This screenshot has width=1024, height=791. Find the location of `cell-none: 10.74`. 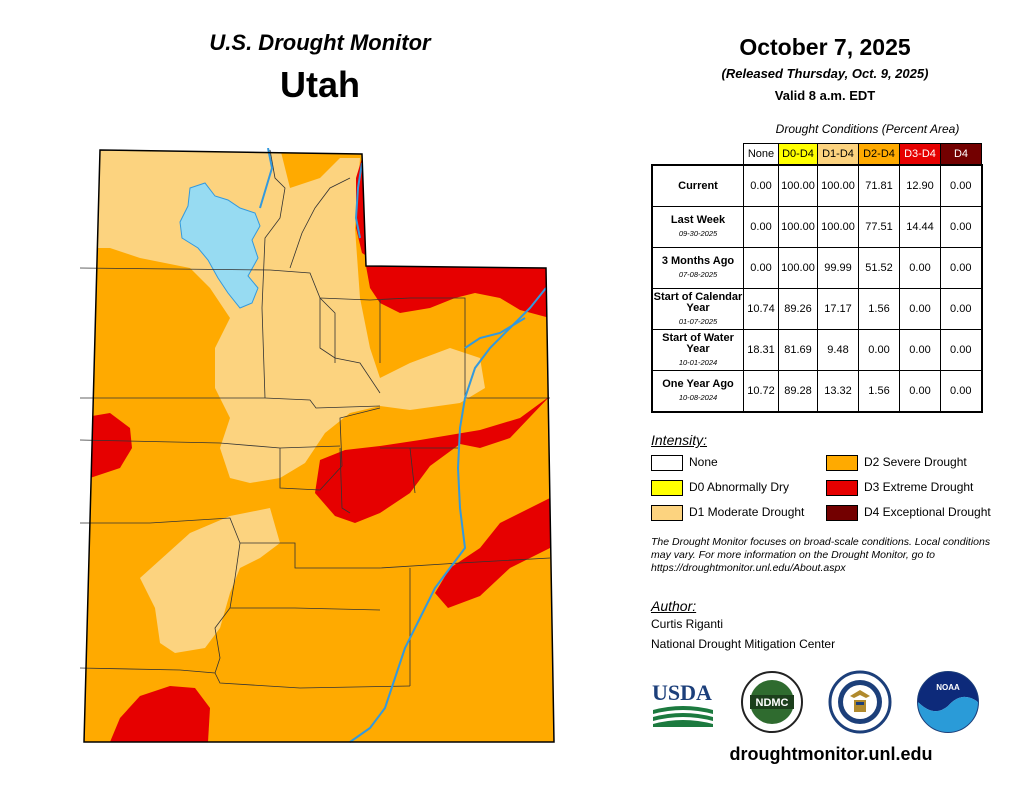

cell-none: 10.74 is located at coordinates (761, 309).